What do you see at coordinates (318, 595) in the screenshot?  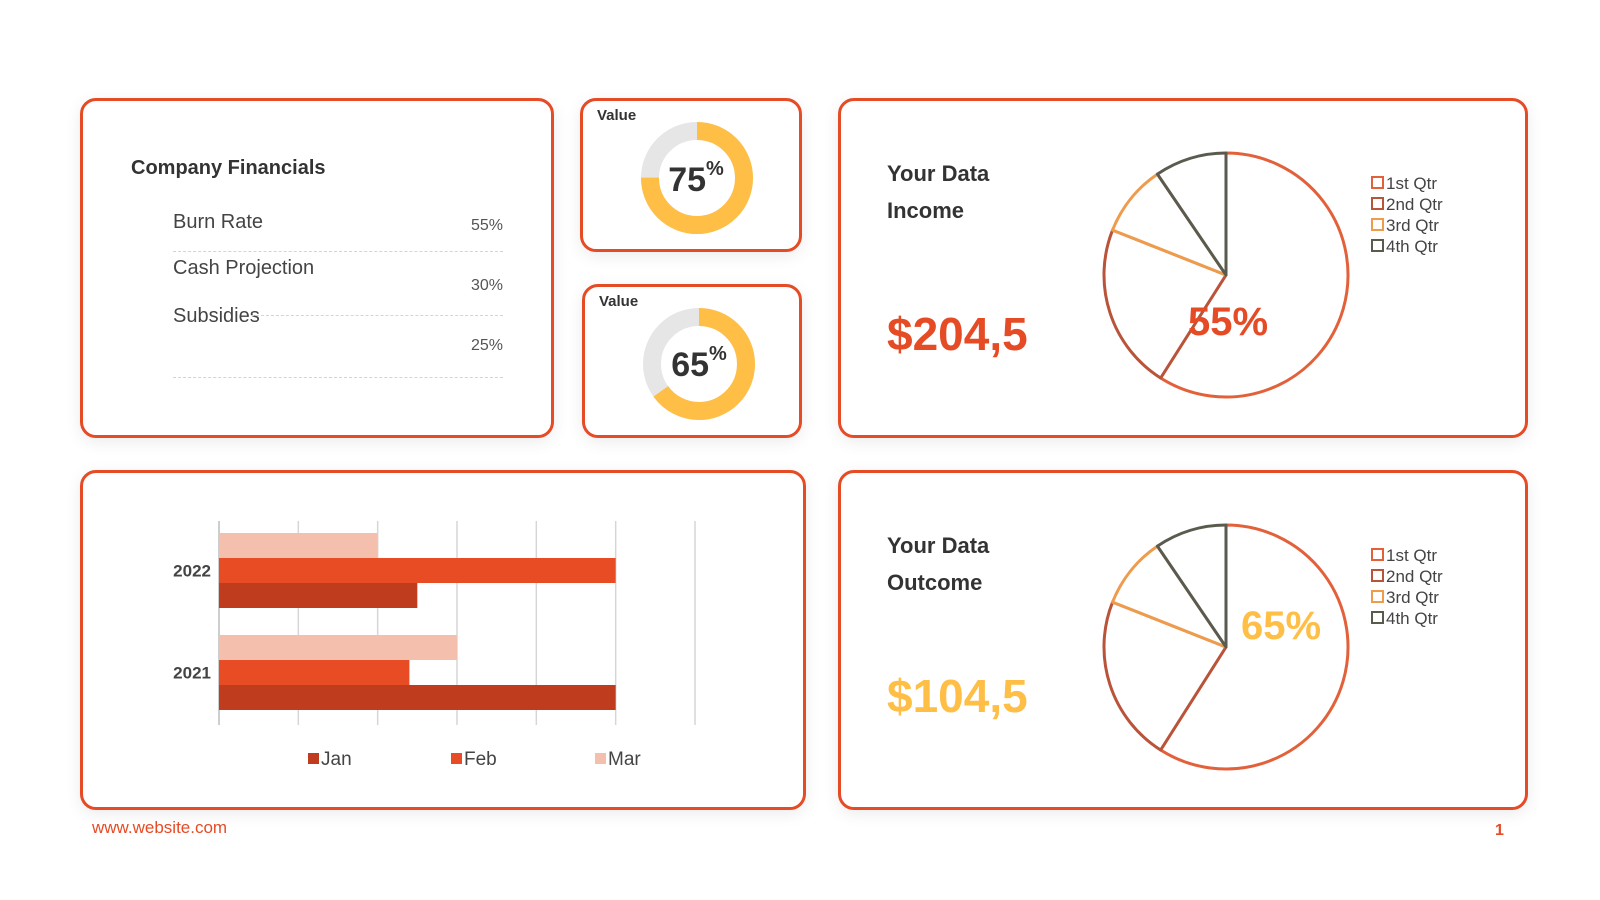 I see `bar-2022-jan` at bounding box center [318, 595].